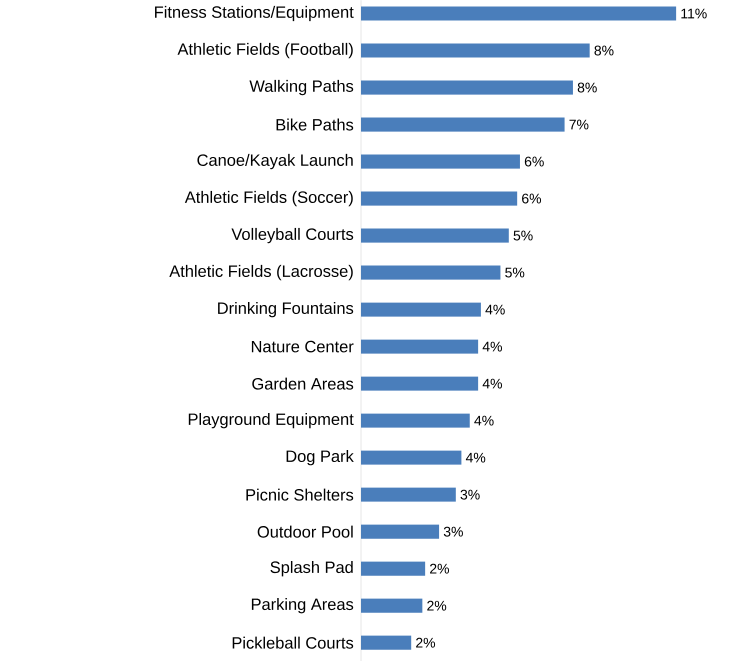  I want to click on data-label: 11%, so click(694, 13).